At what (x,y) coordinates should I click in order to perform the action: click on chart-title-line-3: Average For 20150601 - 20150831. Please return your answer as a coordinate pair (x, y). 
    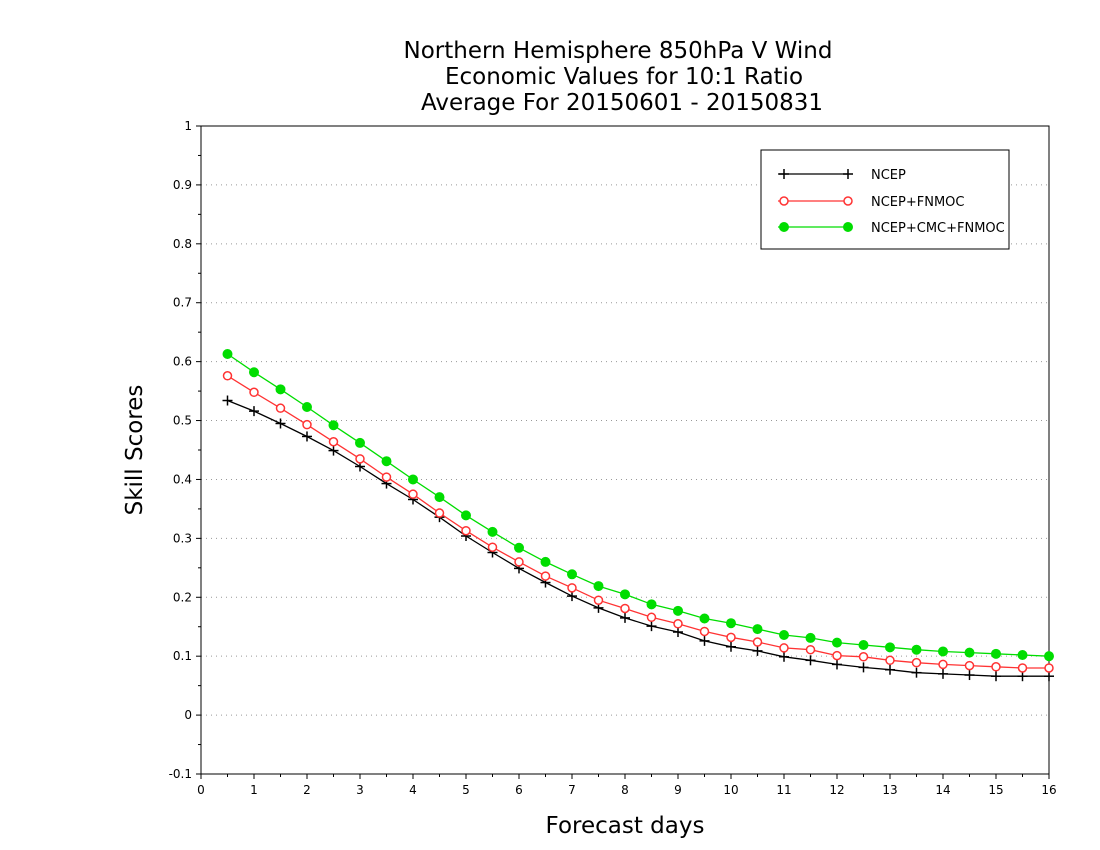
    Looking at the image, I should click on (622, 103).